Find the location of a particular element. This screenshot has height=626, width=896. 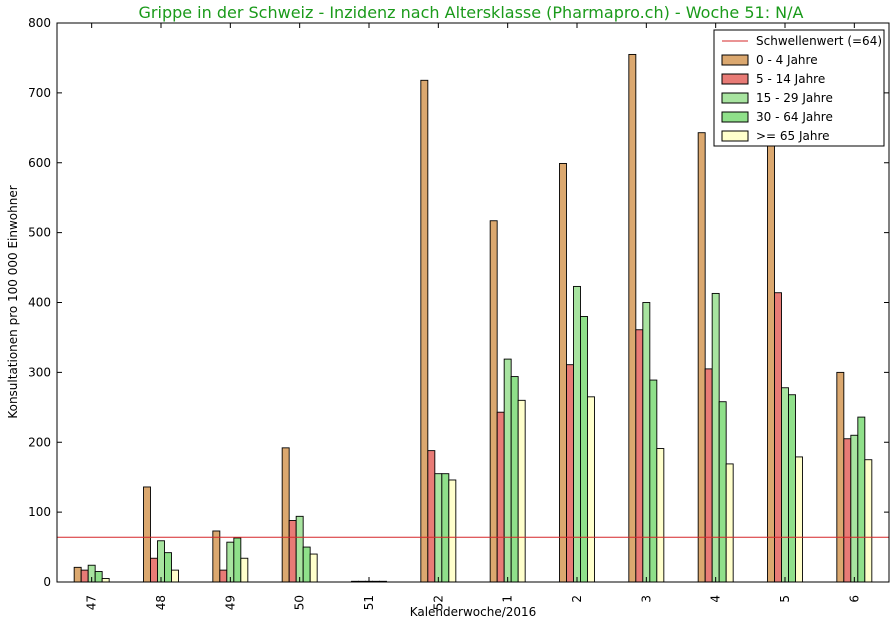

legend-box is located at coordinates (799, 88).